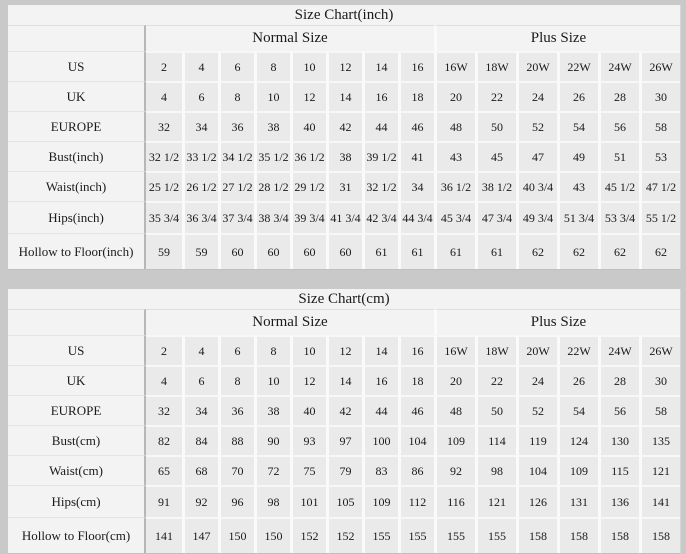  Describe the element at coordinates (495, 186) in the screenshot. I see `size-cell: 38 1/2` at that location.